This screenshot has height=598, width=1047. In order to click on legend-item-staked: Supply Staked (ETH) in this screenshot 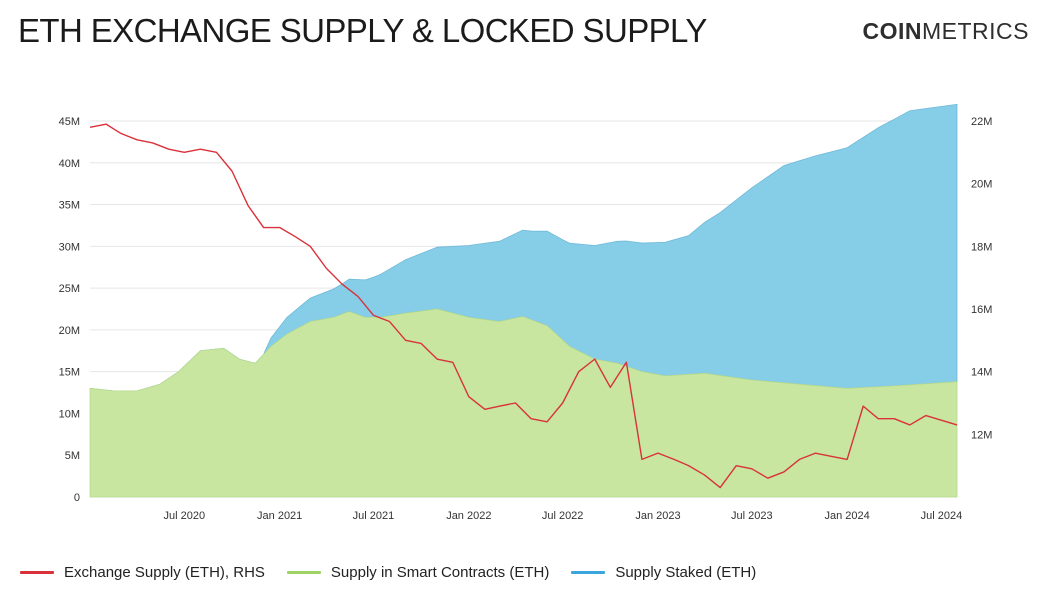, I will do `click(663, 572)`.